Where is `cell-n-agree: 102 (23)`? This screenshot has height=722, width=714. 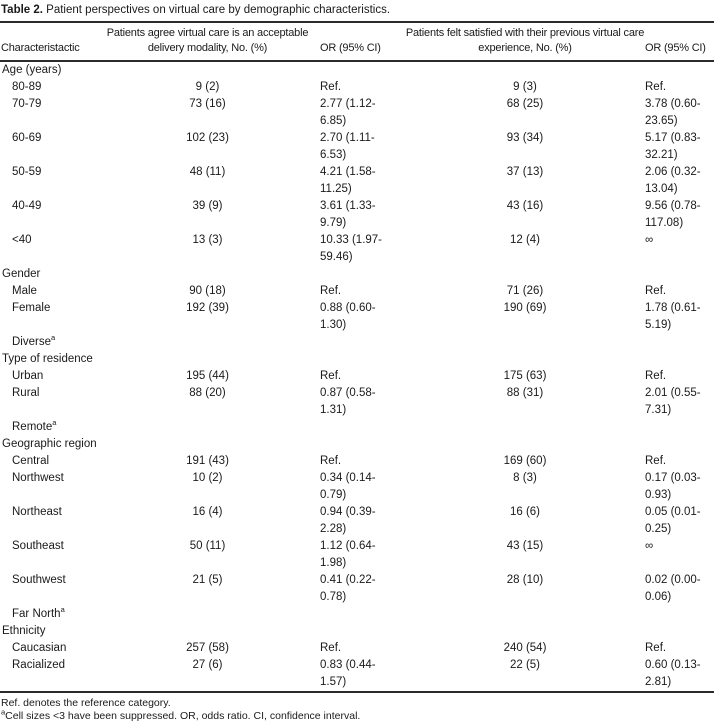
cell-n-agree: 102 (23) is located at coordinates (207, 138).